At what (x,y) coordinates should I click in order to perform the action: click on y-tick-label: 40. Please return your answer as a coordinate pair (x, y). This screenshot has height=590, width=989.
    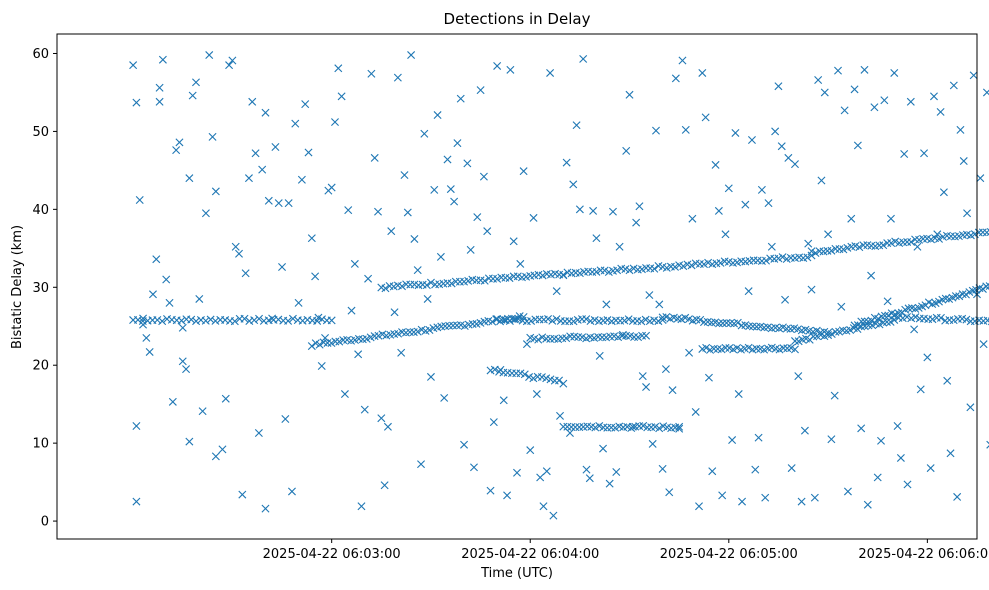
    Looking at the image, I should click on (40, 210).